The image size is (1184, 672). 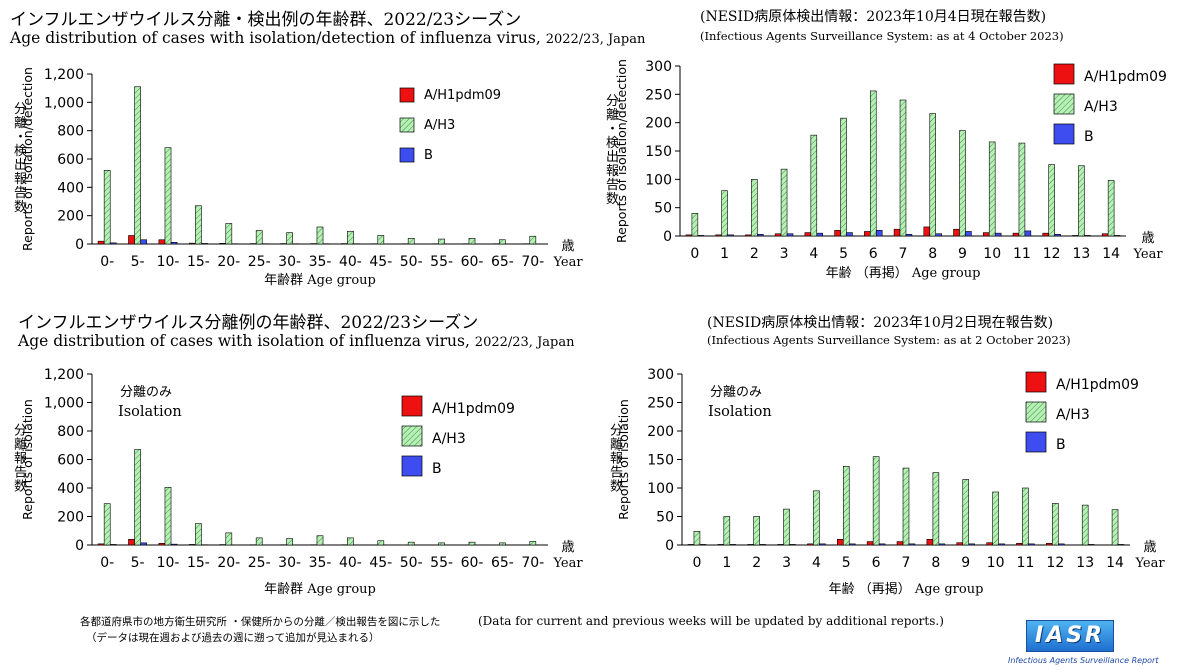 I want to click on iasr-logo: IASR, so click(x=1070, y=636).